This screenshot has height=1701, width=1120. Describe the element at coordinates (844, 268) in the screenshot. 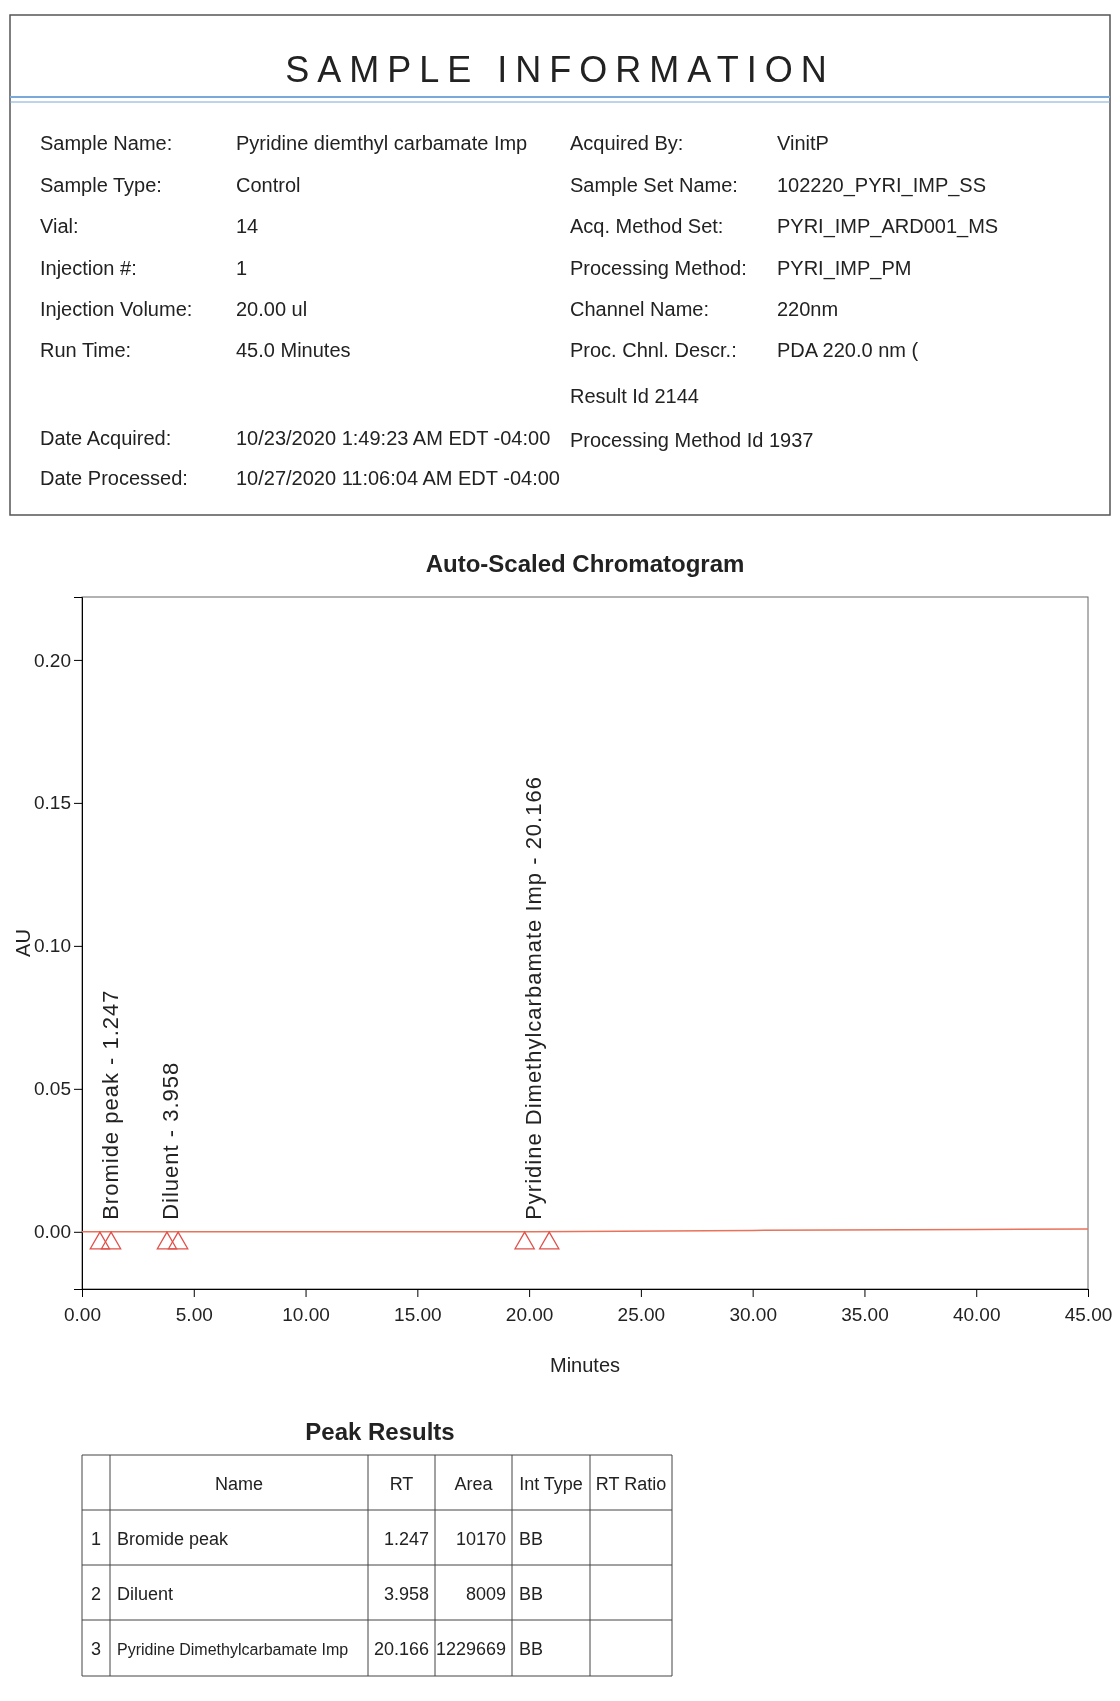

I see `text: PYRI_IMP_PM` at that location.